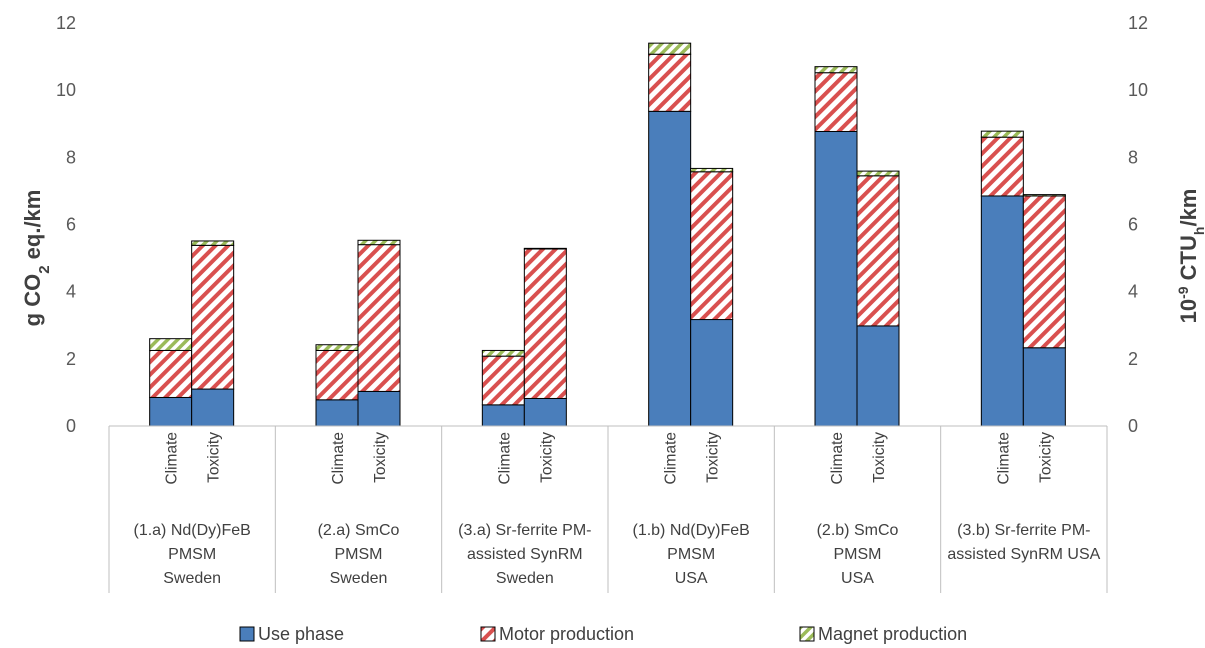 This screenshot has height=648, width=1205. Describe the element at coordinates (359, 530) in the screenshot. I see `group-label: (2.a) SmCo` at that location.